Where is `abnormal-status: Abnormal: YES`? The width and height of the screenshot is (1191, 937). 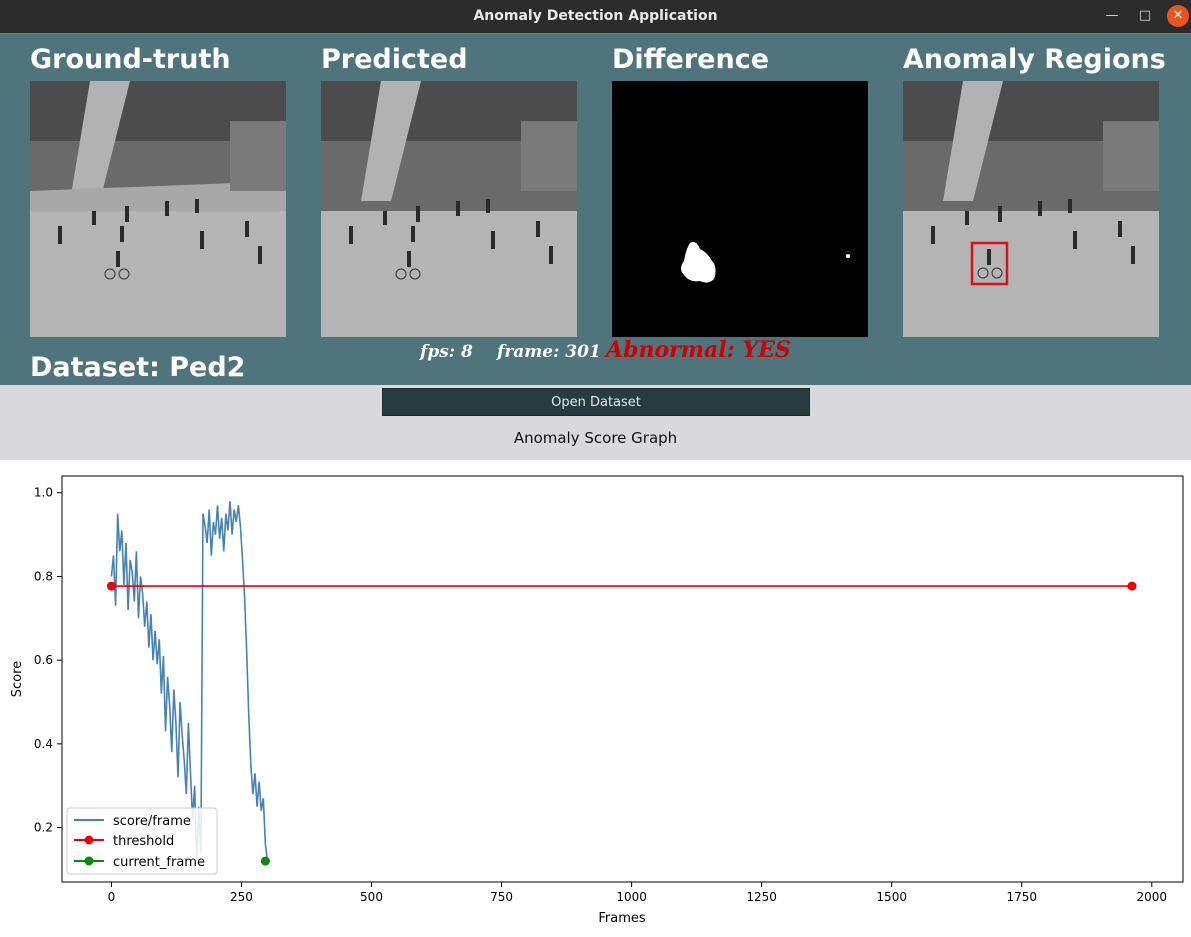
abnormal-status: Abnormal: YES is located at coordinates (698, 350).